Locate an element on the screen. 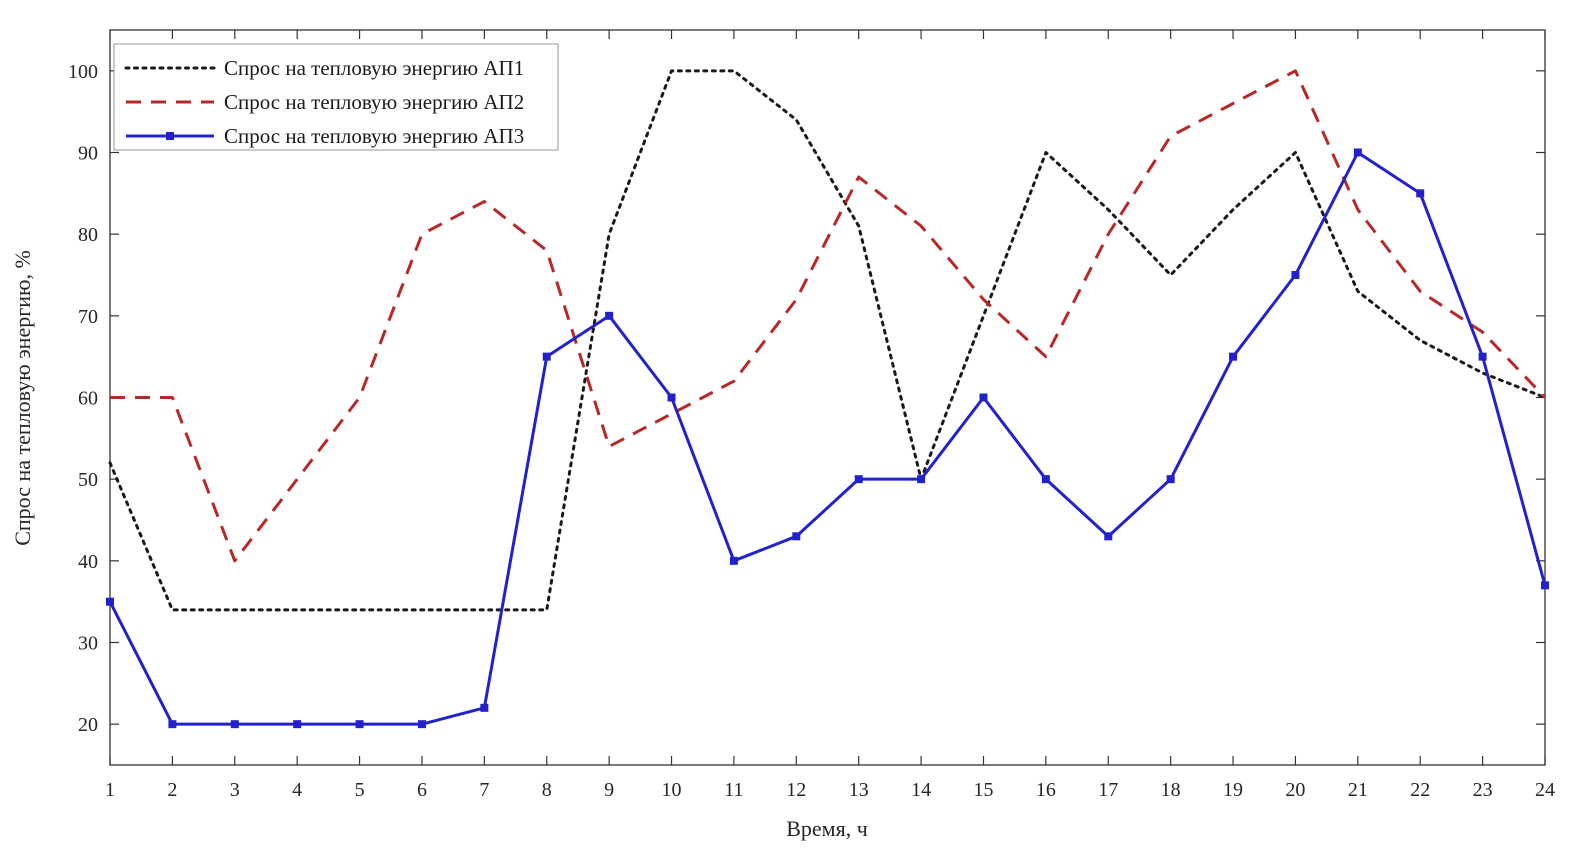 The height and width of the screenshot is (861, 1585). x-tick-label: 8 is located at coordinates (547, 790).